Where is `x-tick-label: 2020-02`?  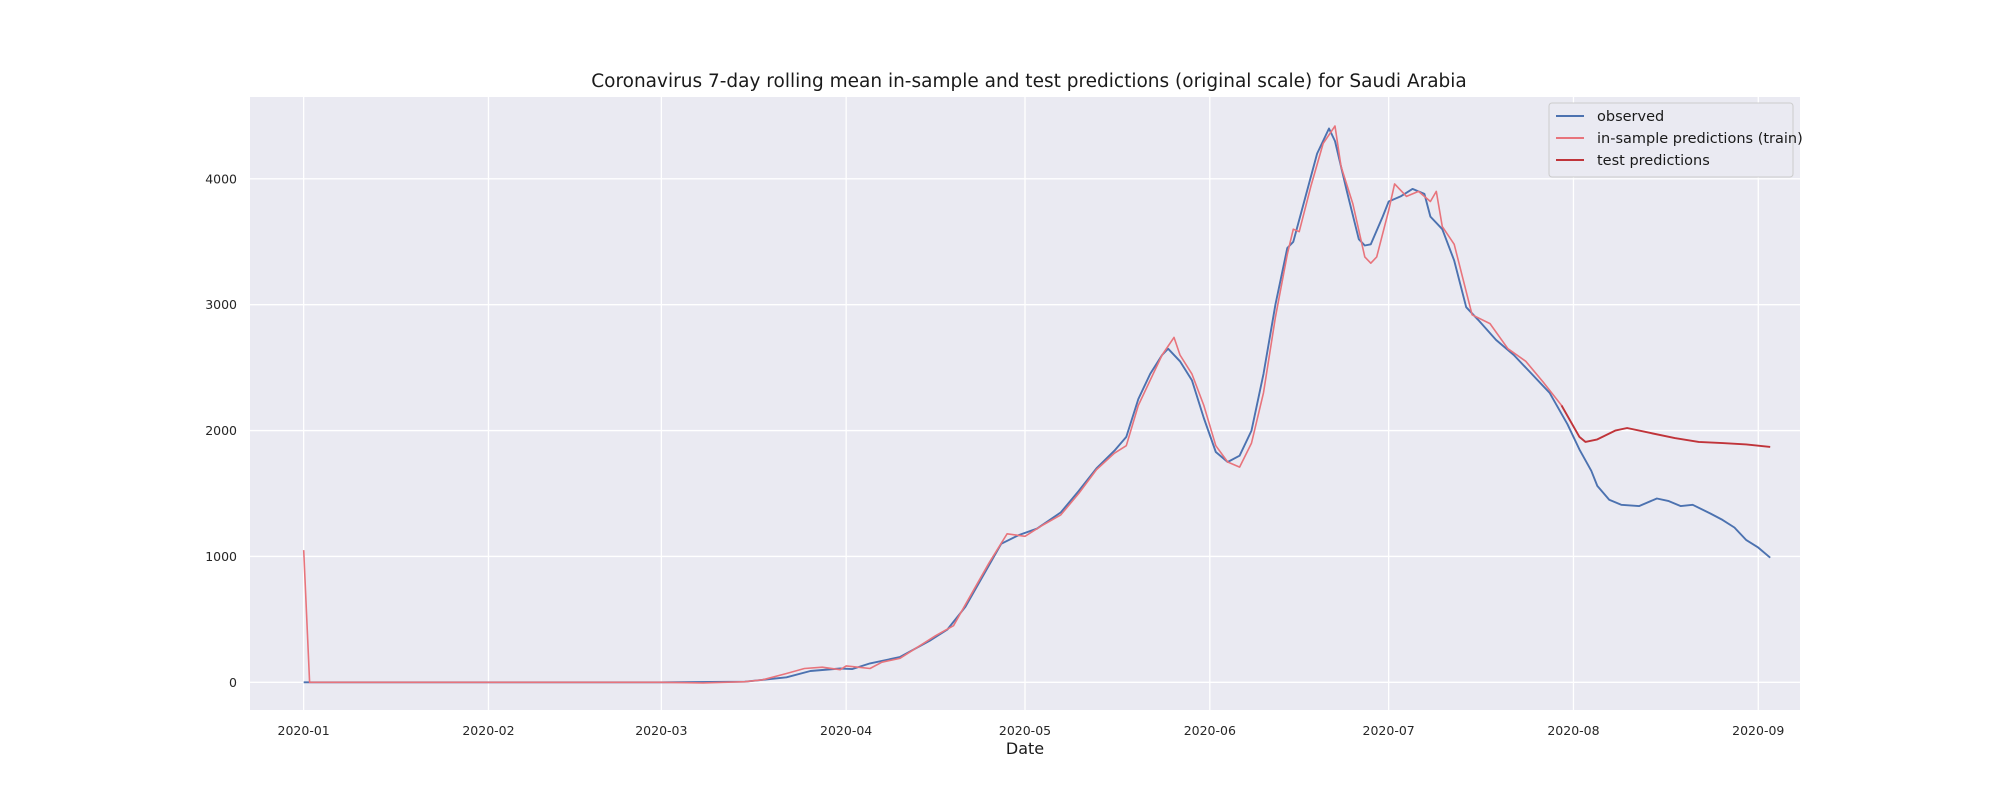
x-tick-label: 2020-02 is located at coordinates (488, 730).